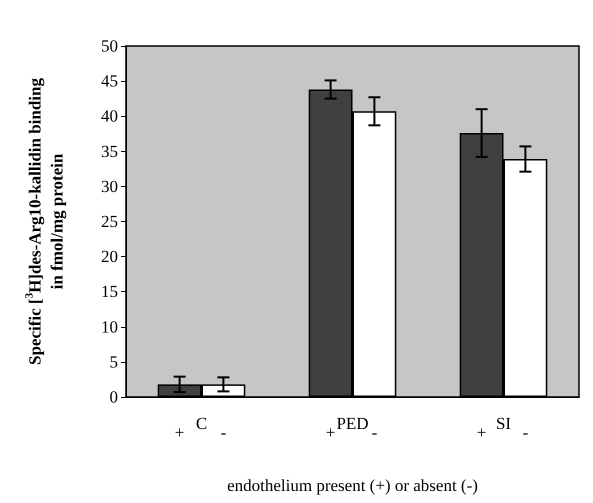  What do you see at coordinates (109, 326) in the screenshot?
I see `y-tick-label: 10` at bounding box center [109, 326].